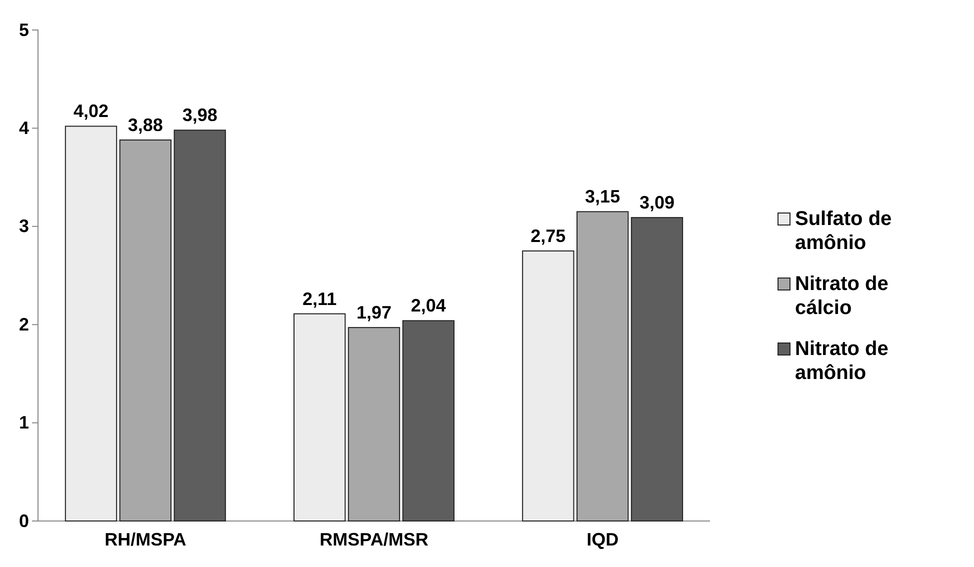 The height and width of the screenshot is (567, 974). What do you see at coordinates (841, 296) in the screenshot?
I see `legend-label: Nitrato de cálcio` at bounding box center [841, 296].